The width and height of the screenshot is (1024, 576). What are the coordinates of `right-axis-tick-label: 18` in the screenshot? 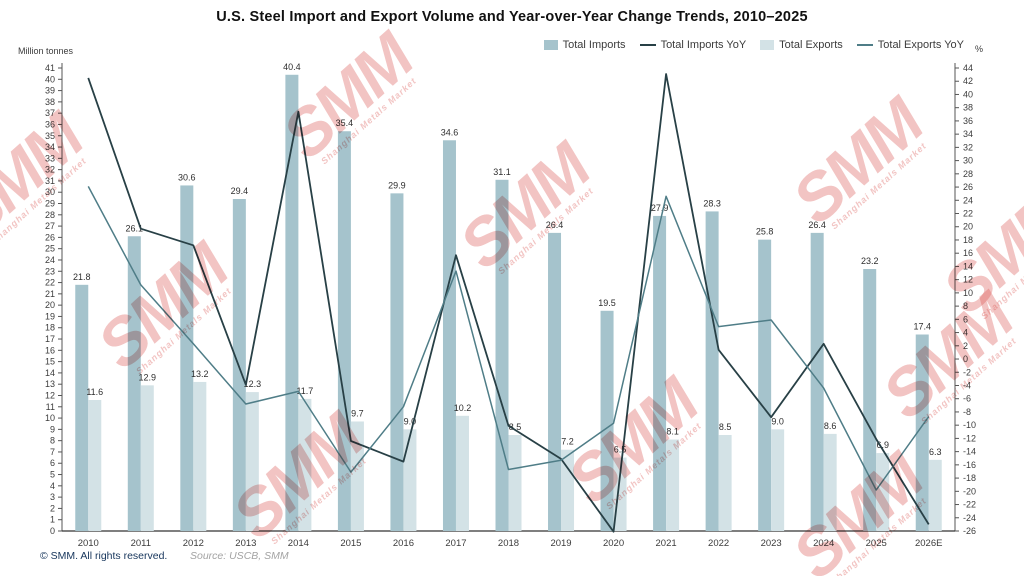 It's located at (968, 240).